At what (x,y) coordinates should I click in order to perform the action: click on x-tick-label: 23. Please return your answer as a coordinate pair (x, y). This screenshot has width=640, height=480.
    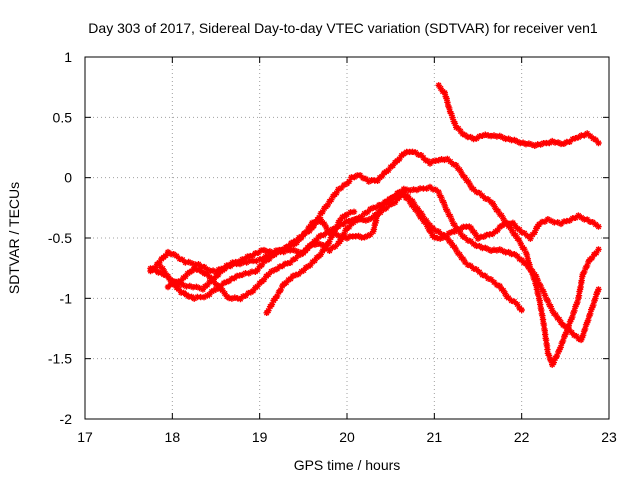
    Looking at the image, I should click on (609, 437).